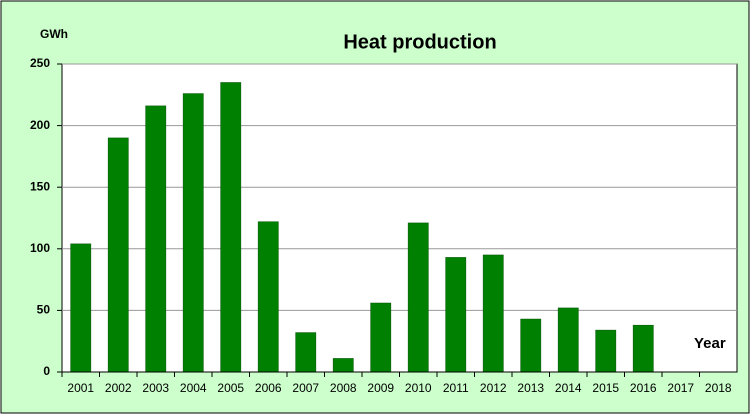 This screenshot has height=414, width=750. What do you see at coordinates (40, 63) in the screenshot?
I see `y-tick-label: 250` at bounding box center [40, 63].